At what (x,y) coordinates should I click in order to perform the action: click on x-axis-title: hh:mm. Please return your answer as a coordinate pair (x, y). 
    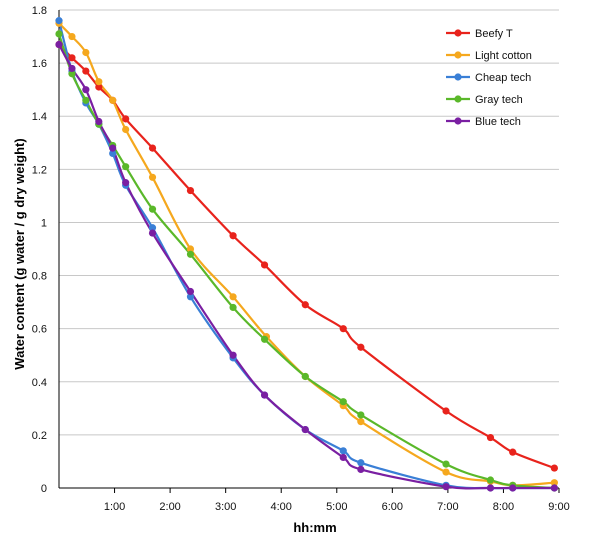
    Looking at the image, I should click on (314, 527).